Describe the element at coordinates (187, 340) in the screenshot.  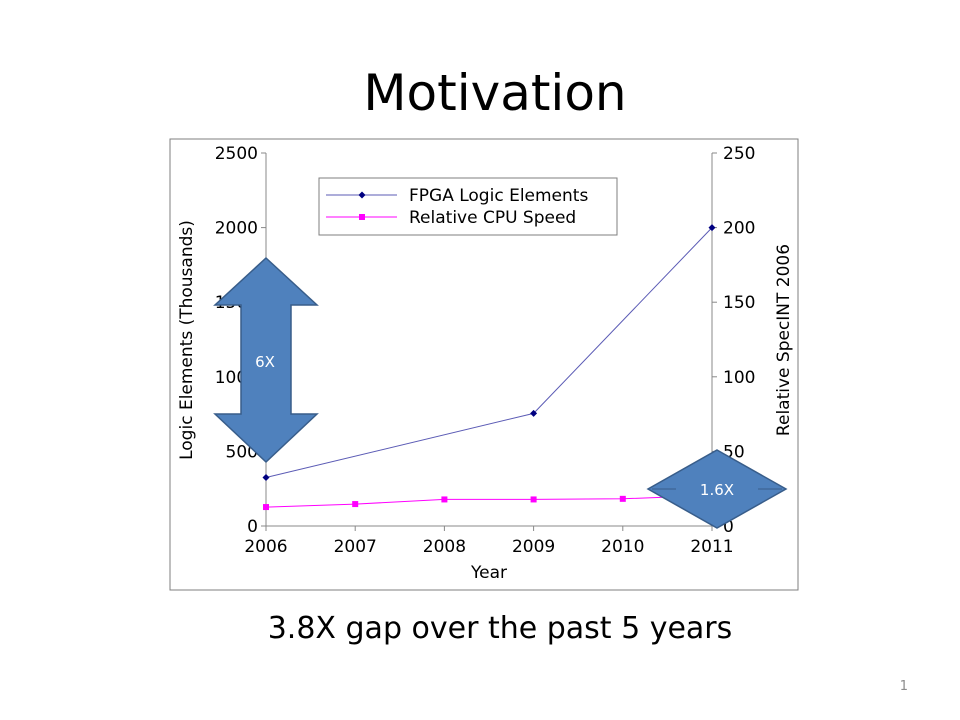
I see `y-axis-label: Logic Elements (Thousands)` at that location.